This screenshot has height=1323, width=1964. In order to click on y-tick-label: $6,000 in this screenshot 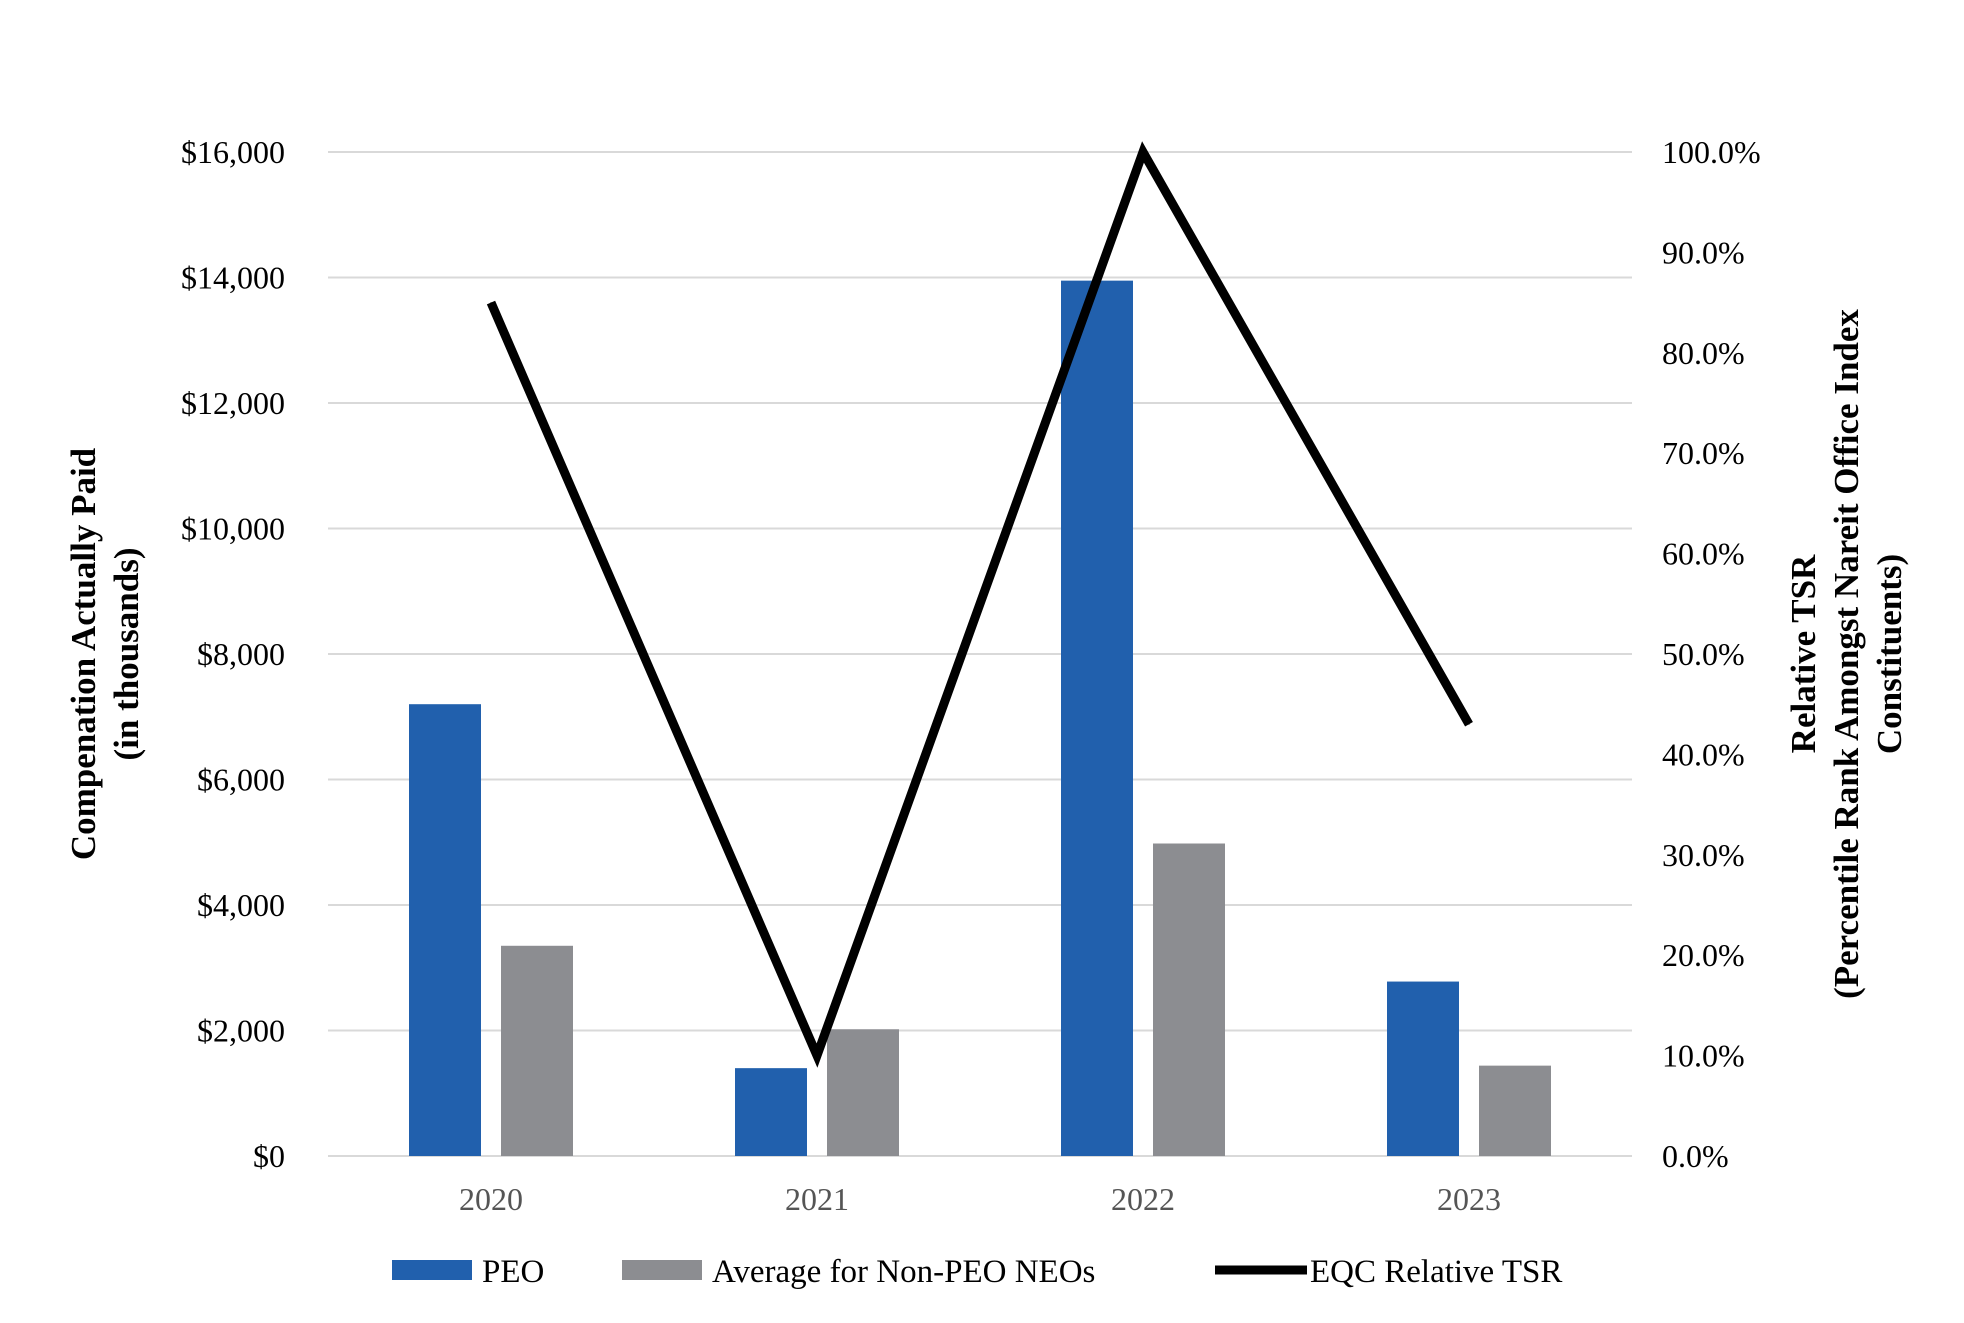, I will do `click(241, 780)`.